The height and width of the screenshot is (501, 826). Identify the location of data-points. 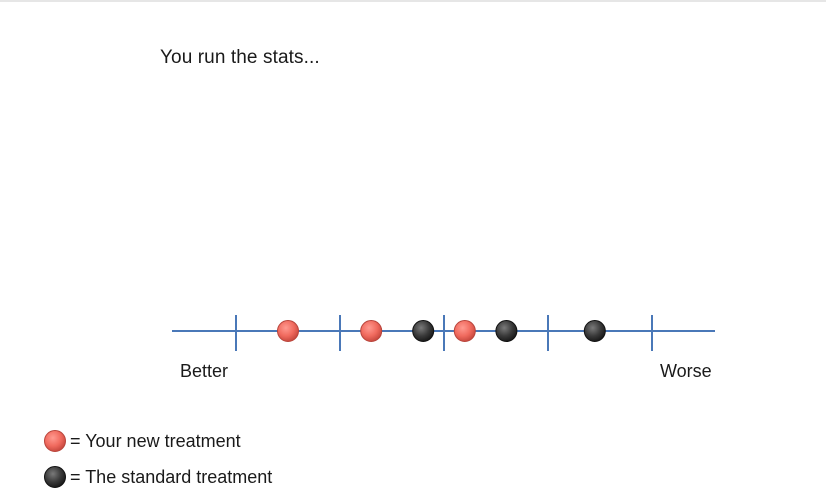
(441, 331).